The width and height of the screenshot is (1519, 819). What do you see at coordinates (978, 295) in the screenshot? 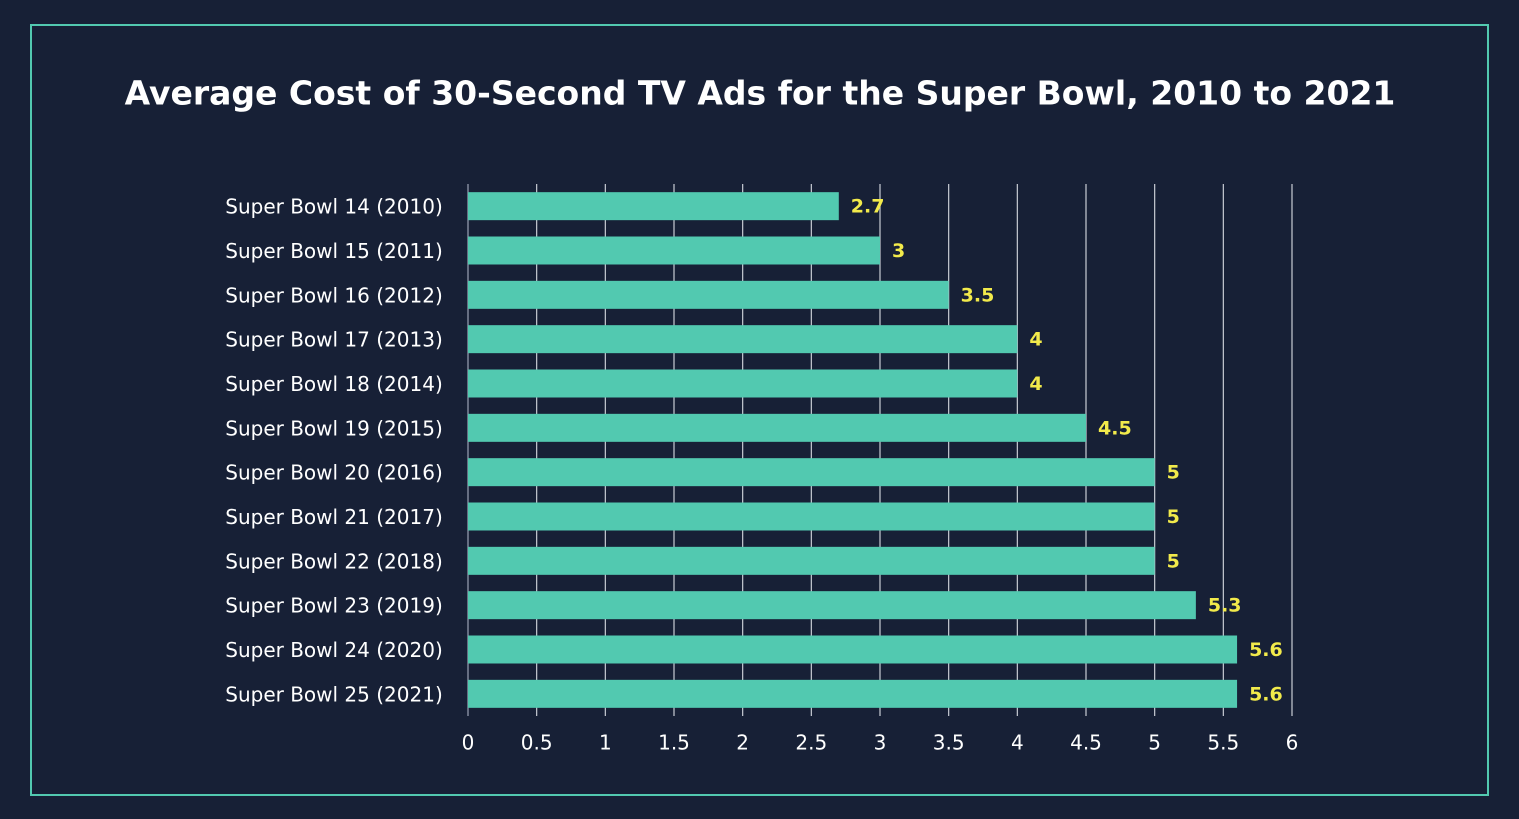
I see `value-label: 3.5` at bounding box center [978, 295].